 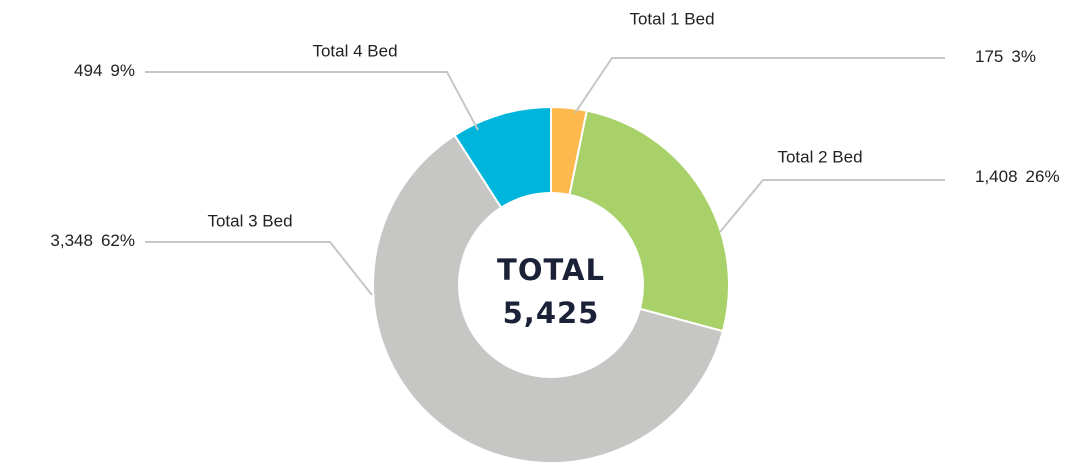 What do you see at coordinates (551, 313) in the screenshot?
I see `center-total: 5,425` at bounding box center [551, 313].